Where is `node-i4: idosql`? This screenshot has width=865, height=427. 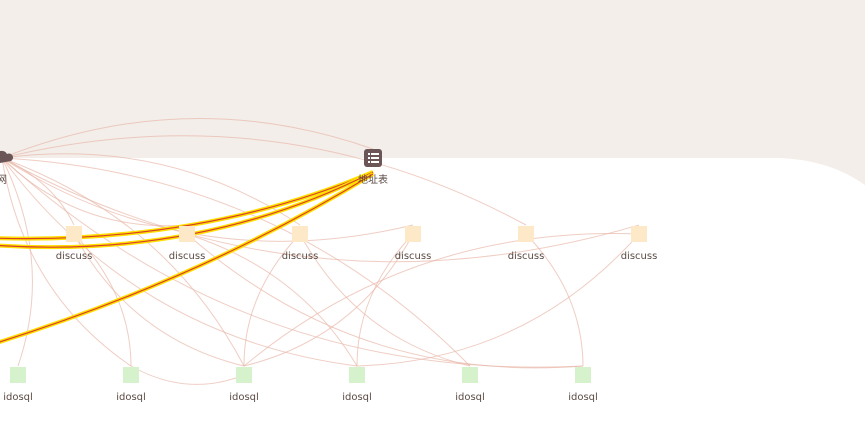 node-i4: idosql is located at coordinates (357, 385).